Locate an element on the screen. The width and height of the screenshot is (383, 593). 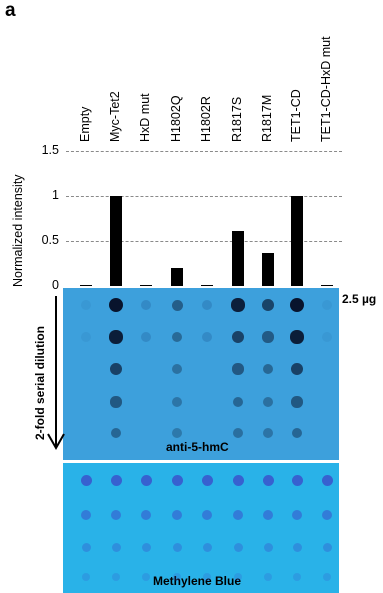
bar-tet1-cd is located at coordinates (297, 241).